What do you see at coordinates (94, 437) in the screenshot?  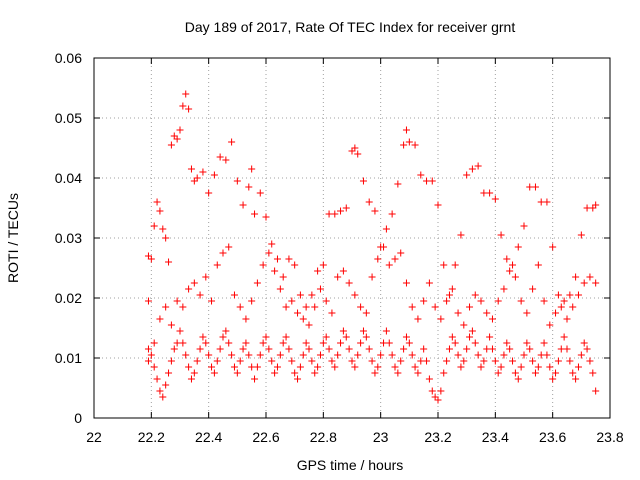 I see `x-tick-label: 22` at bounding box center [94, 437].